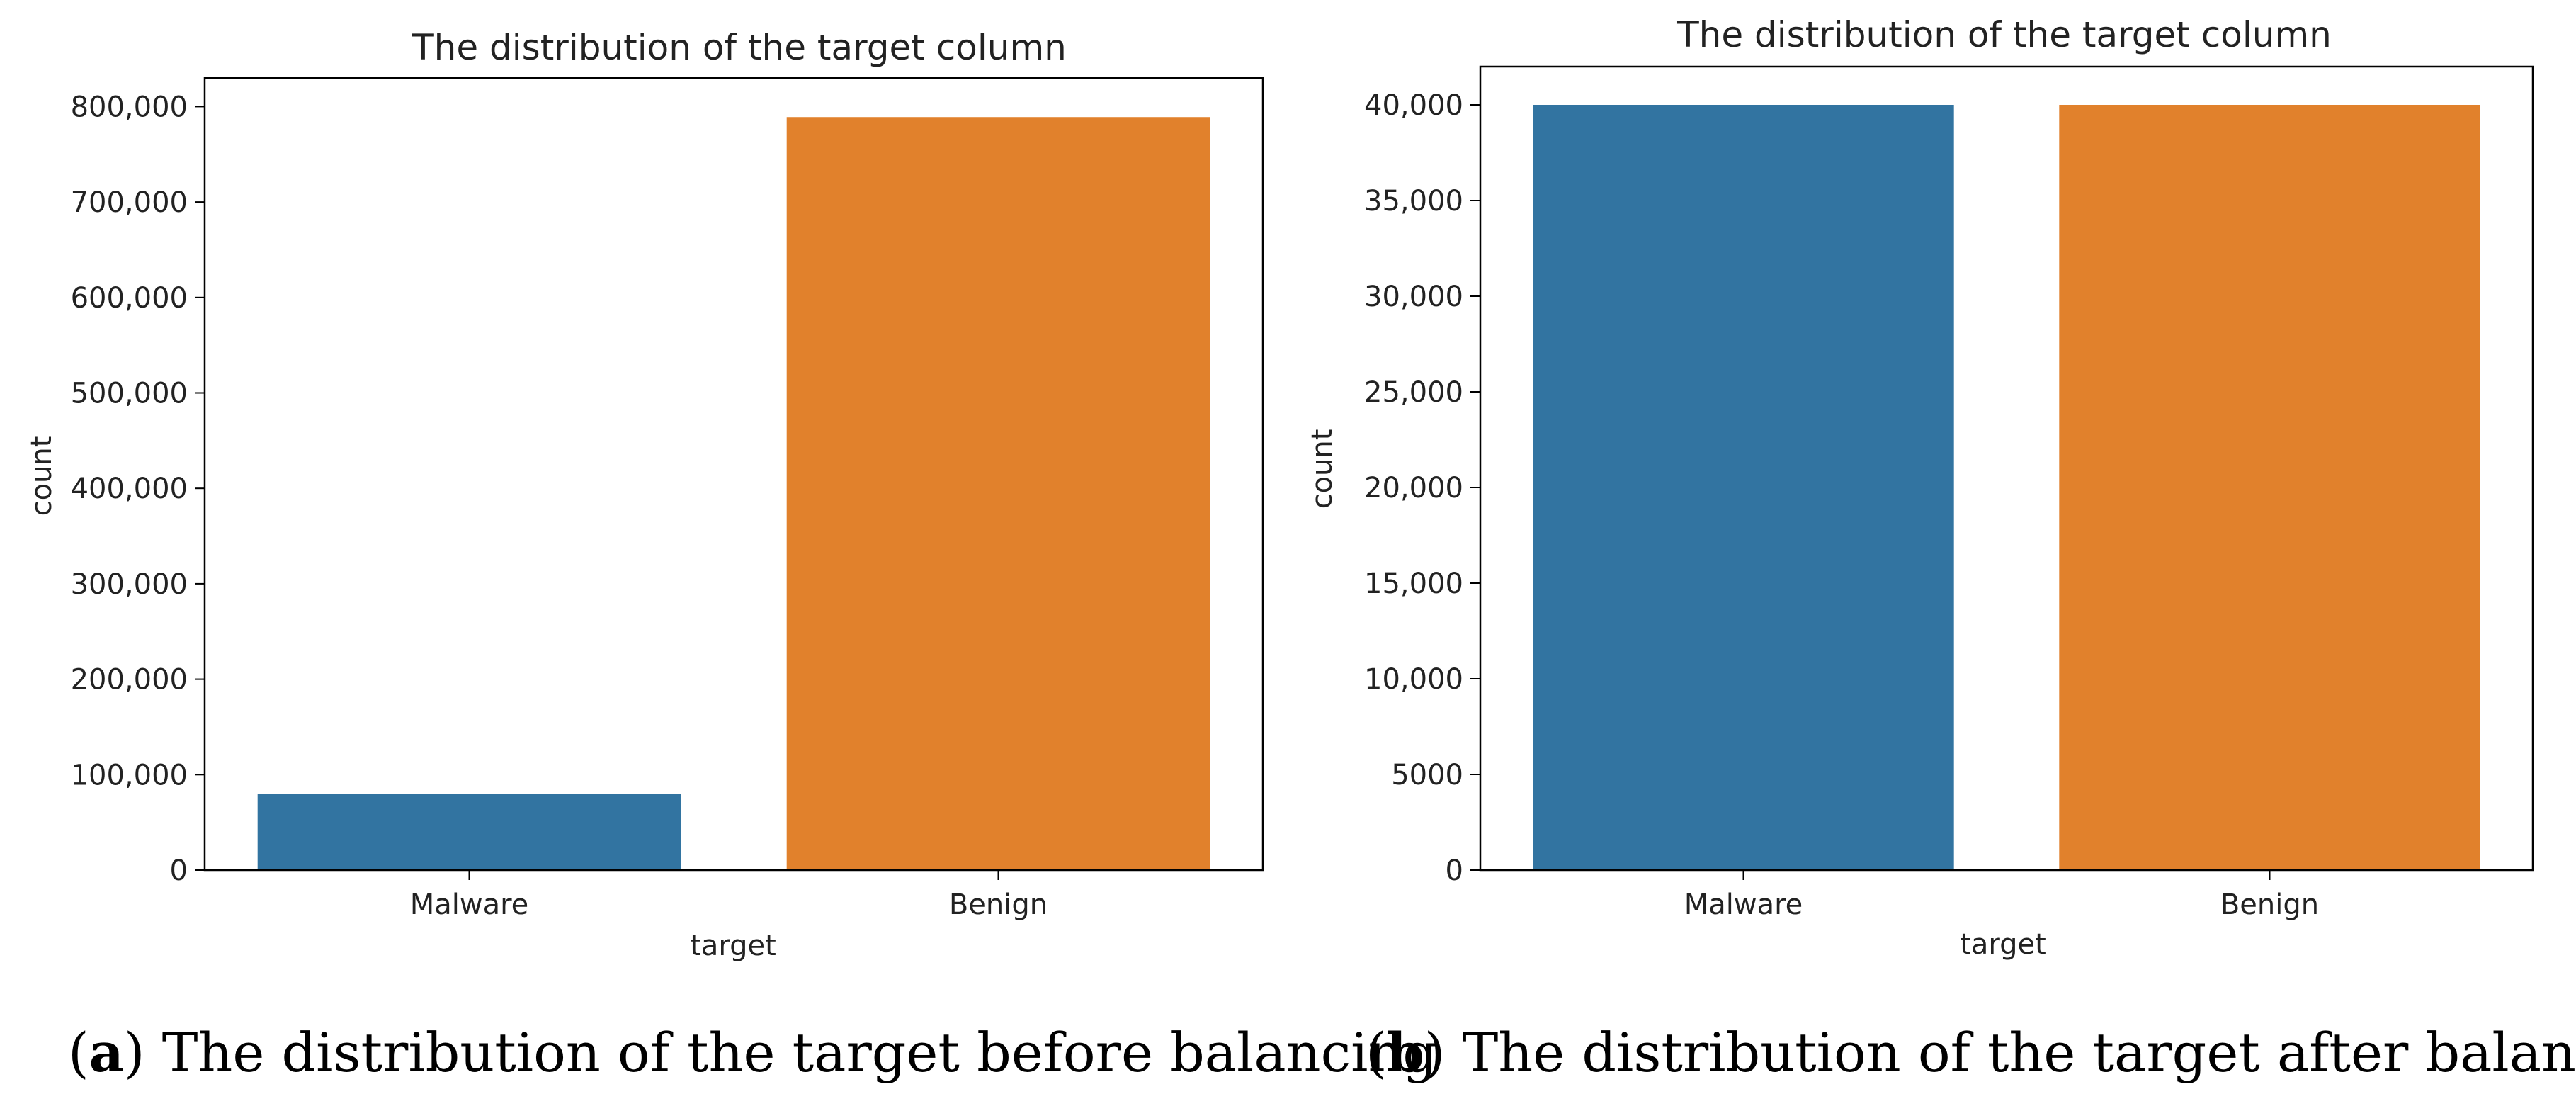 This screenshot has height=1111, width=2576. Describe the element at coordinates (129, 203) in the screenshot. I see `y-tick-label: 700,000` at that location.